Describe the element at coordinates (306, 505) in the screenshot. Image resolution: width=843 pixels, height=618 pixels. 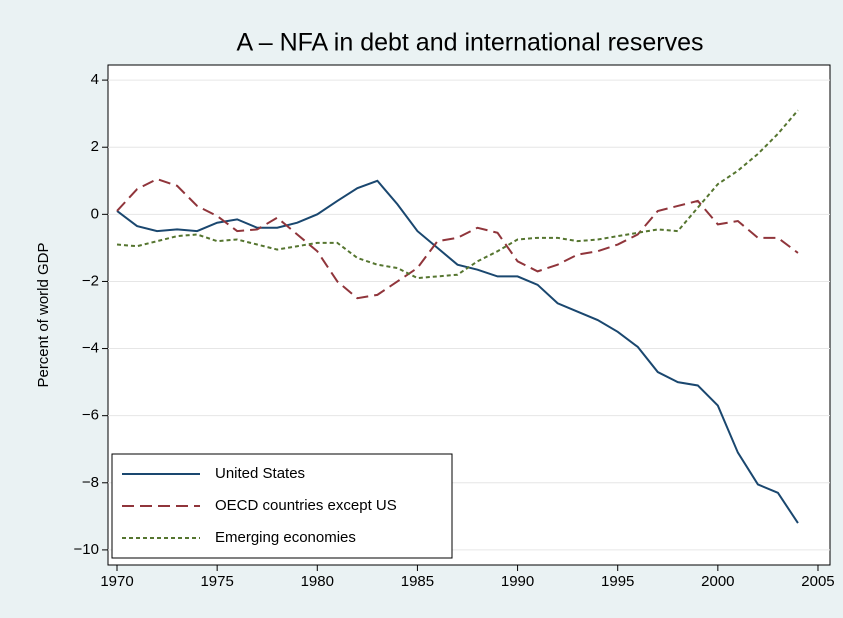
I see `legend-label: OECD countries except US` at that location.